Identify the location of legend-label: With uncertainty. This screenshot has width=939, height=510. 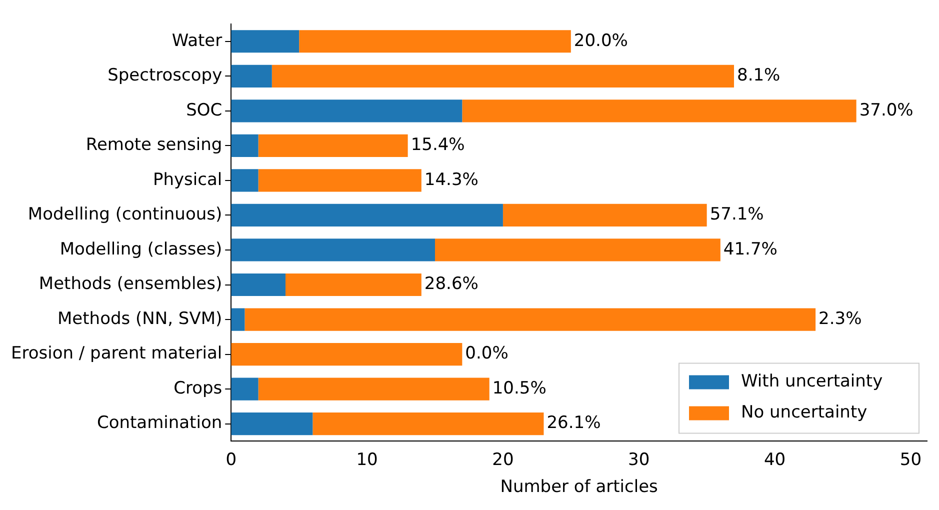
(812, 382).